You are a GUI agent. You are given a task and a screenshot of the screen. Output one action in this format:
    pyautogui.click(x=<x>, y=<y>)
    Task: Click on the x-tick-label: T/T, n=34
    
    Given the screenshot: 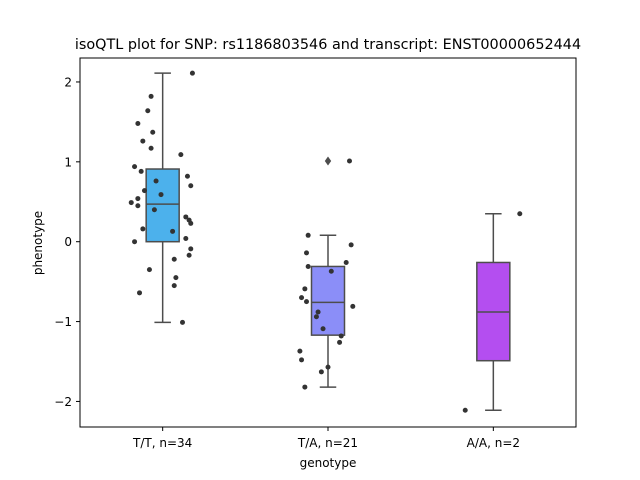 What is the action you would take?
    pyautogui.click(x=162, y=443)
    